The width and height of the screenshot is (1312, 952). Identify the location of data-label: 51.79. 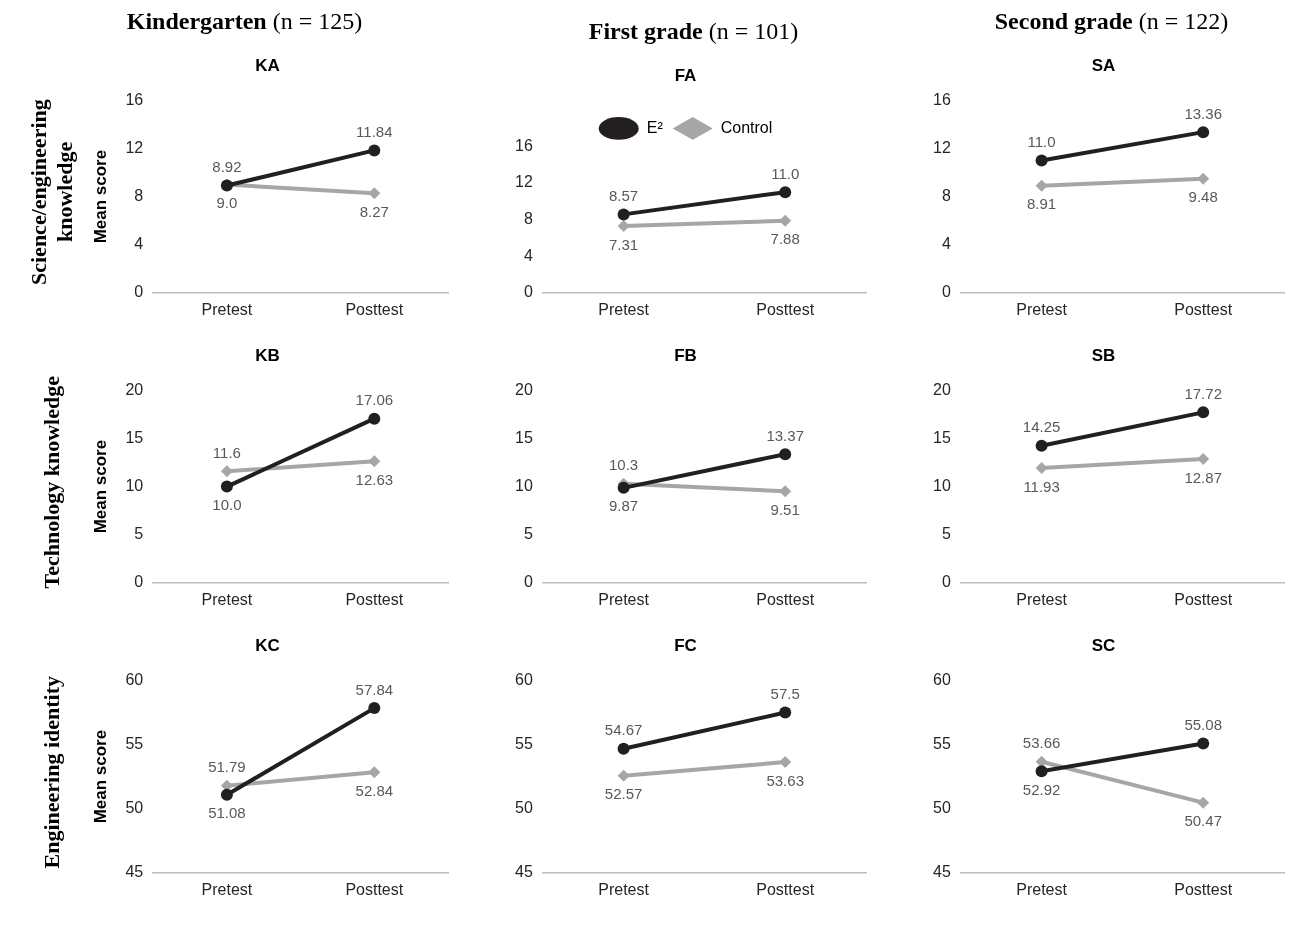
(227, 767).